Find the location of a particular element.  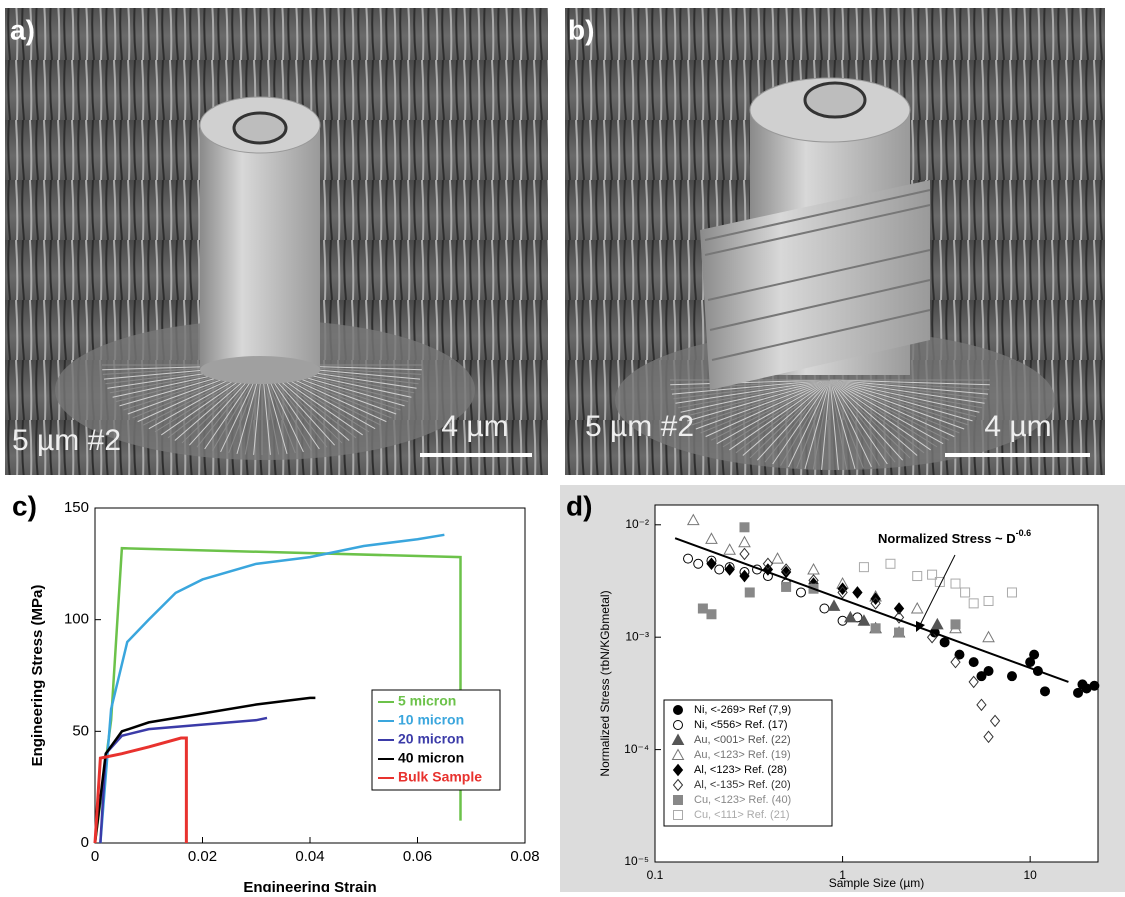

legend-label: 20 micron is located at coordinates (431, 739).